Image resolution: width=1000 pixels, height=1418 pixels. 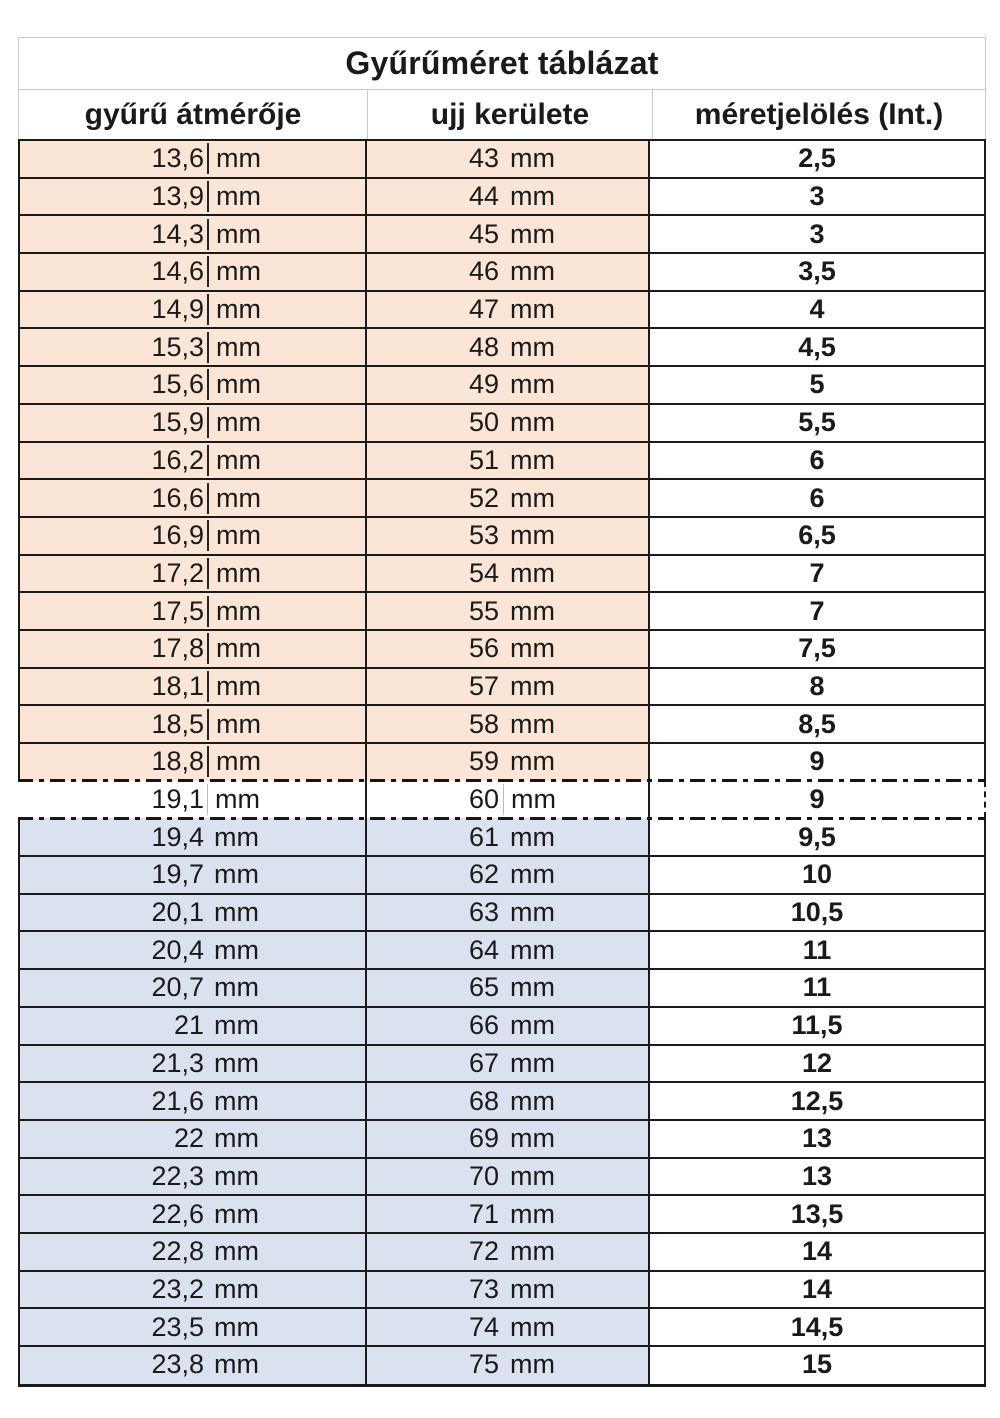 I want to click on size-value: 5, so click(x=817, y=384).